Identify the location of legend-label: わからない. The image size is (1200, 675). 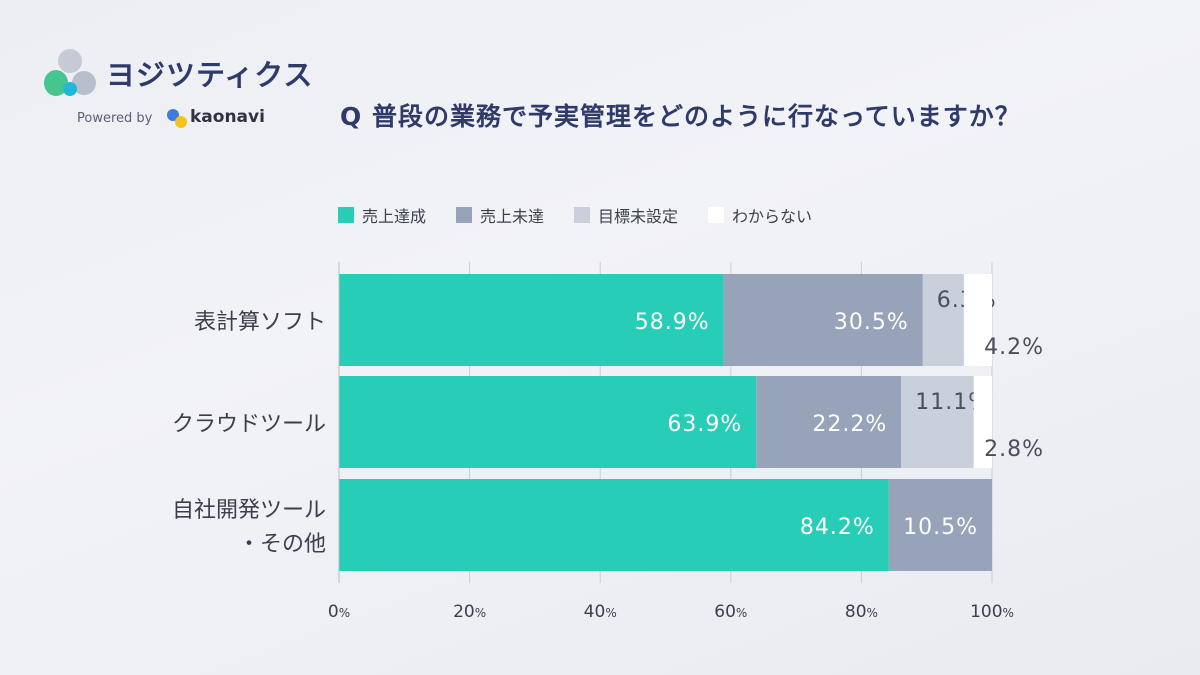
(772, 216).